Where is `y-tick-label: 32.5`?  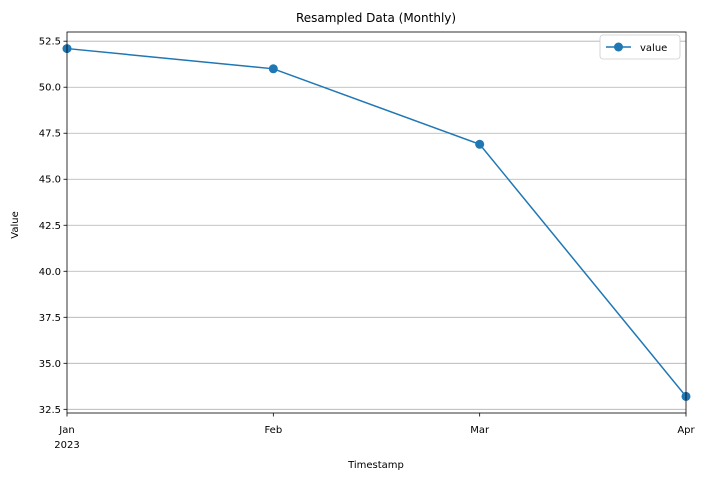 y-tick-label: 32.5 is located at coordinates (50, 410).